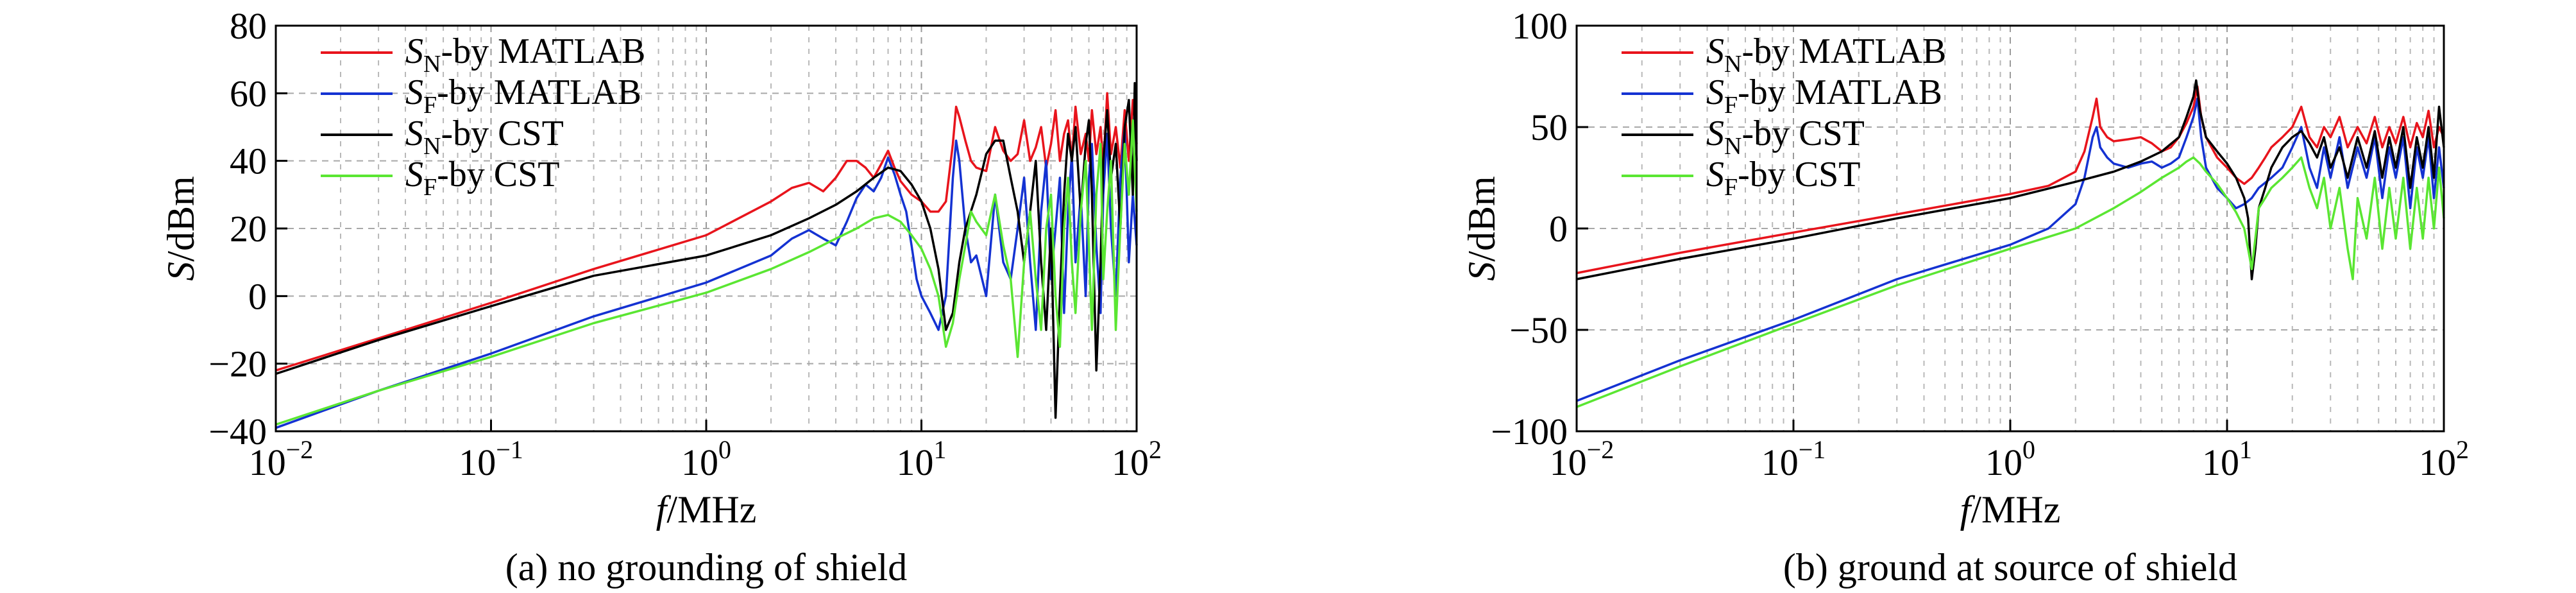 The image size is (2576, 593). I want to click on x-tick-exp-b: −1, so click(1812, 449).